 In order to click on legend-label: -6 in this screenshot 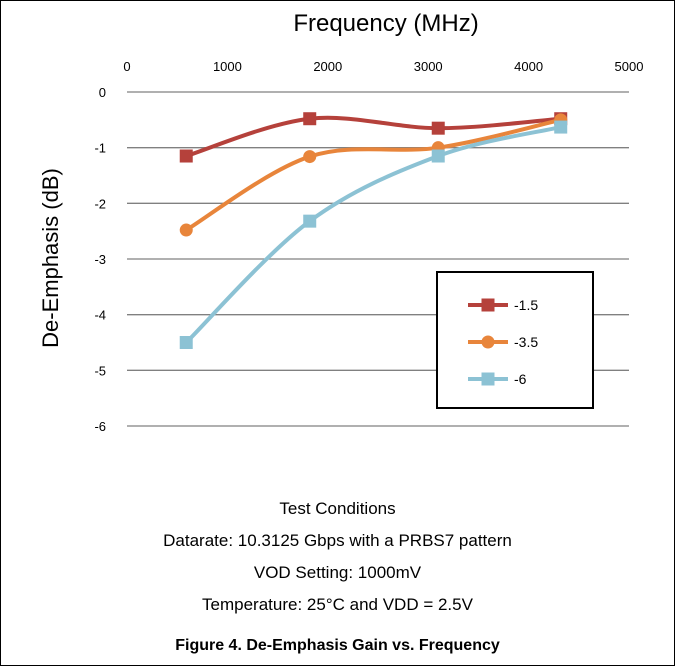, I will do `click(520, 379)`.